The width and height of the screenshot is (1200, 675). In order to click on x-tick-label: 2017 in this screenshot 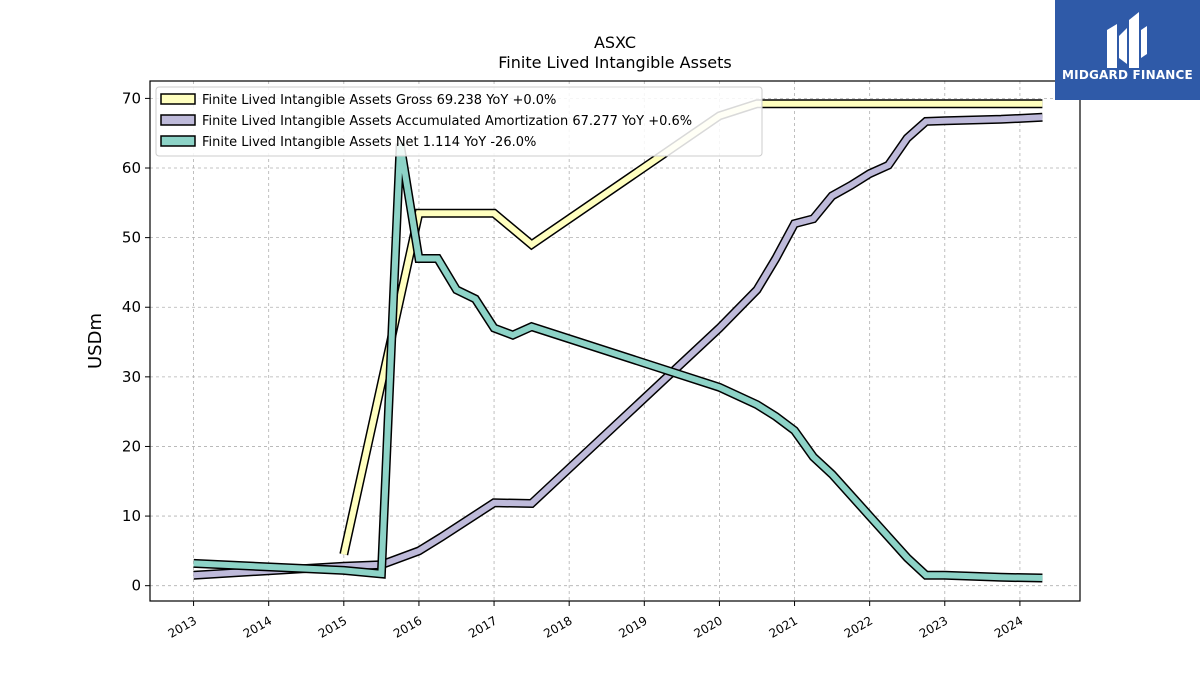, I will do `click(482, 626)`.